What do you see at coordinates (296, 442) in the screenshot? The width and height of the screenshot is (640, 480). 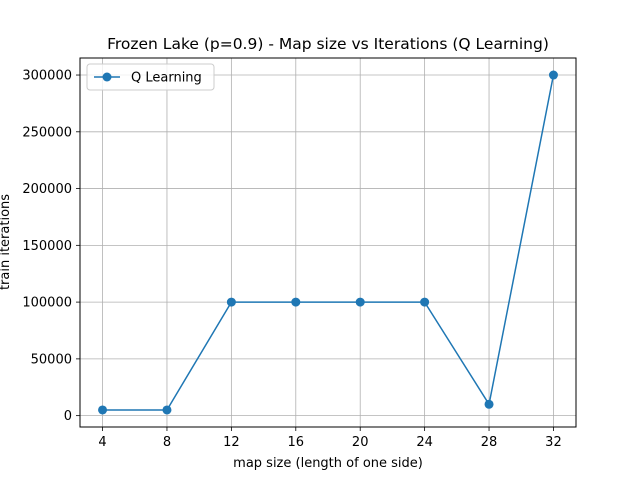 I see `x-tick-label: 16` at bounding box center [296, 442].